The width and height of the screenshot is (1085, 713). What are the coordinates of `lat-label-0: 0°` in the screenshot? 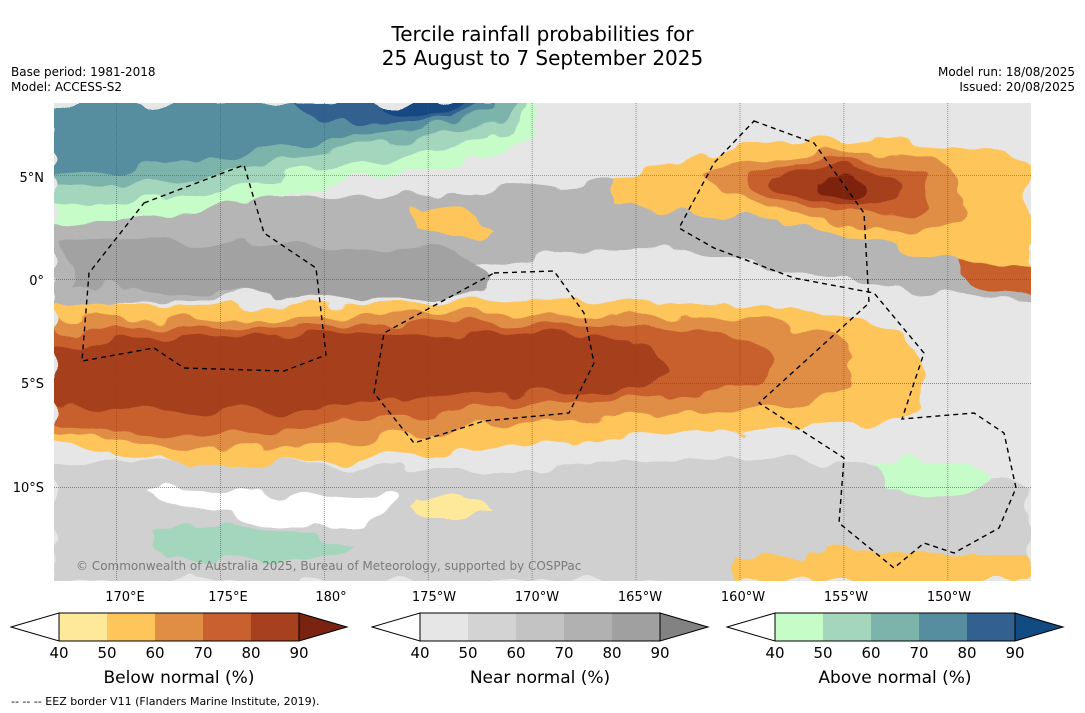 It's located at (36, 281).